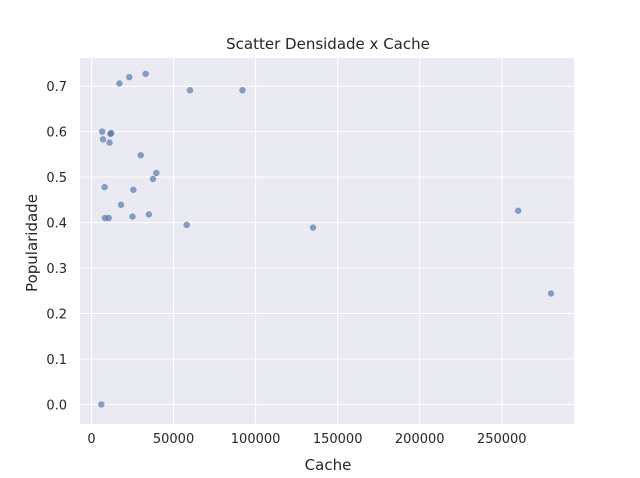  What do you see at coordinates (32, 243) in the screenshot?
I see `y-axis-label: Popularidade` at bounding box center [32, 243].